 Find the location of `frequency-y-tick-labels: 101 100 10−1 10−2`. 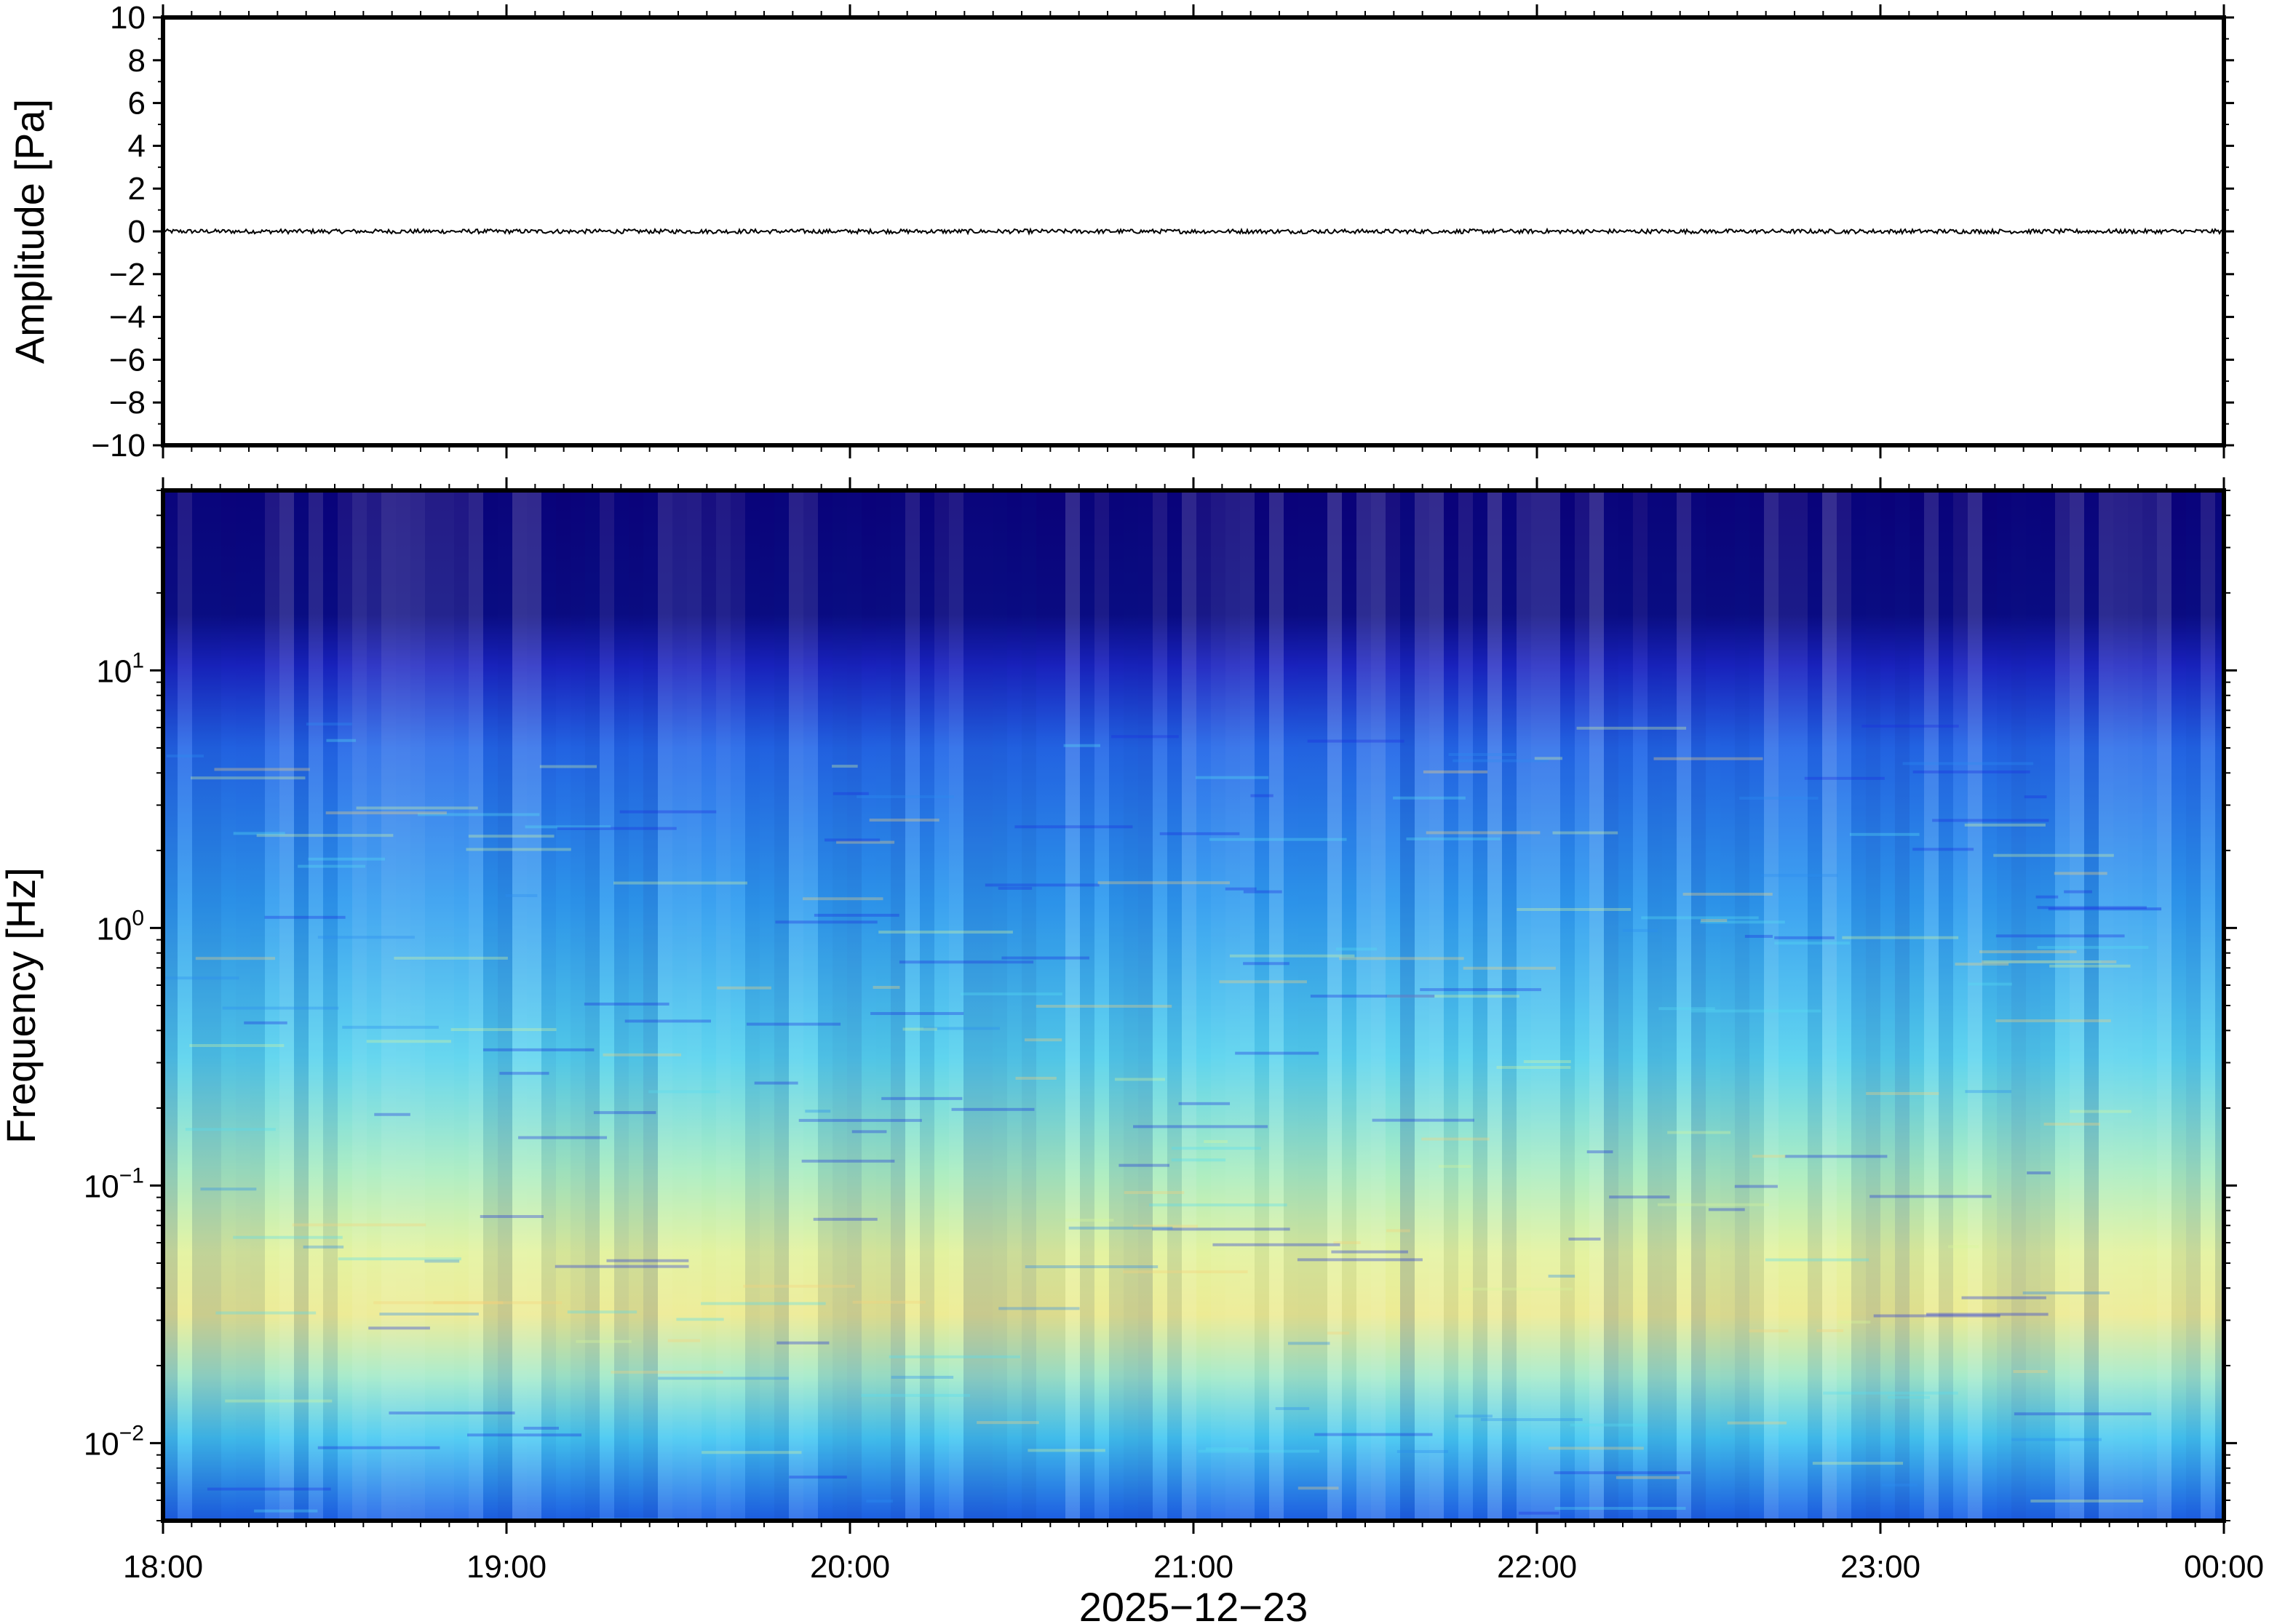

frequency-y-tick-labels: 101 100 10−1 10−2 is located at coordinates (114, 1055).